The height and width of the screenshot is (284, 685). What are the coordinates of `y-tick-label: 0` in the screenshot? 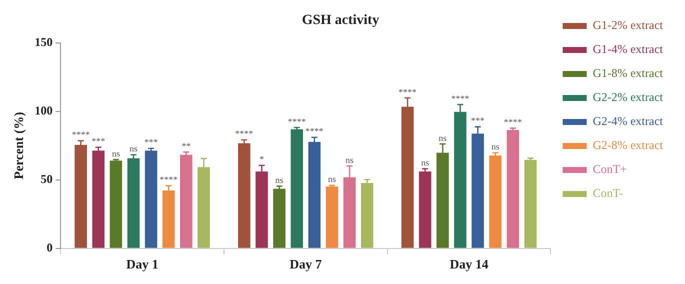 It's located at (49, 247).